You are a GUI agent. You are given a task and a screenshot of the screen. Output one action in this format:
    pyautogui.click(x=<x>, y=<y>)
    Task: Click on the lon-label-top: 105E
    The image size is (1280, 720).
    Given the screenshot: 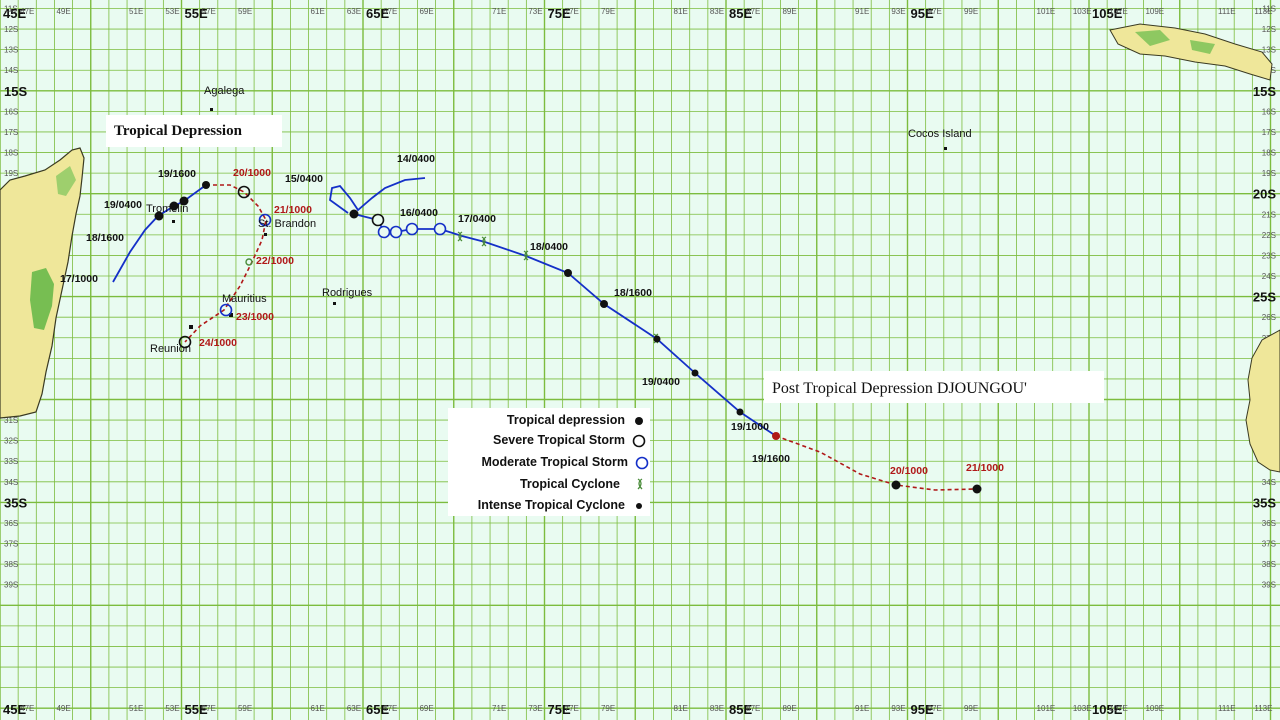 What is the action you would take?
    pyautogui.click(x=1107, y=13)
    